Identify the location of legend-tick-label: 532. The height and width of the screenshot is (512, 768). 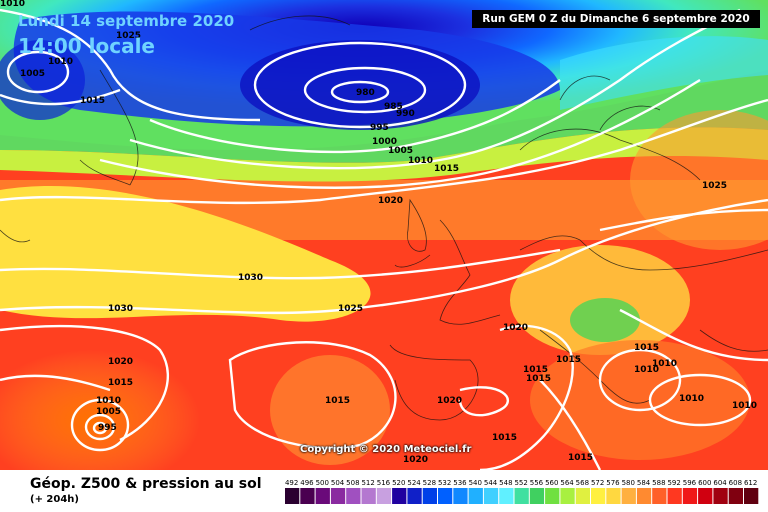
(444, 483).